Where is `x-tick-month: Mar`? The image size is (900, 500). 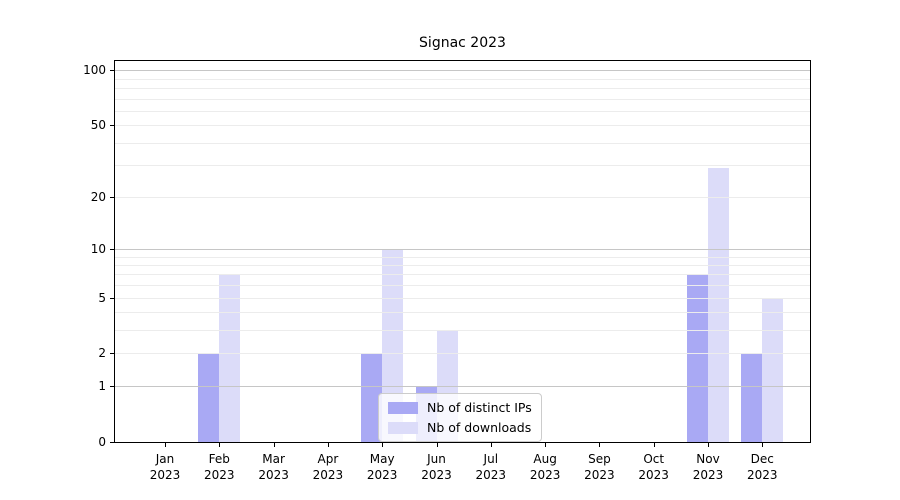
x-tick-month: Mar is located at coordinates (273, 459).